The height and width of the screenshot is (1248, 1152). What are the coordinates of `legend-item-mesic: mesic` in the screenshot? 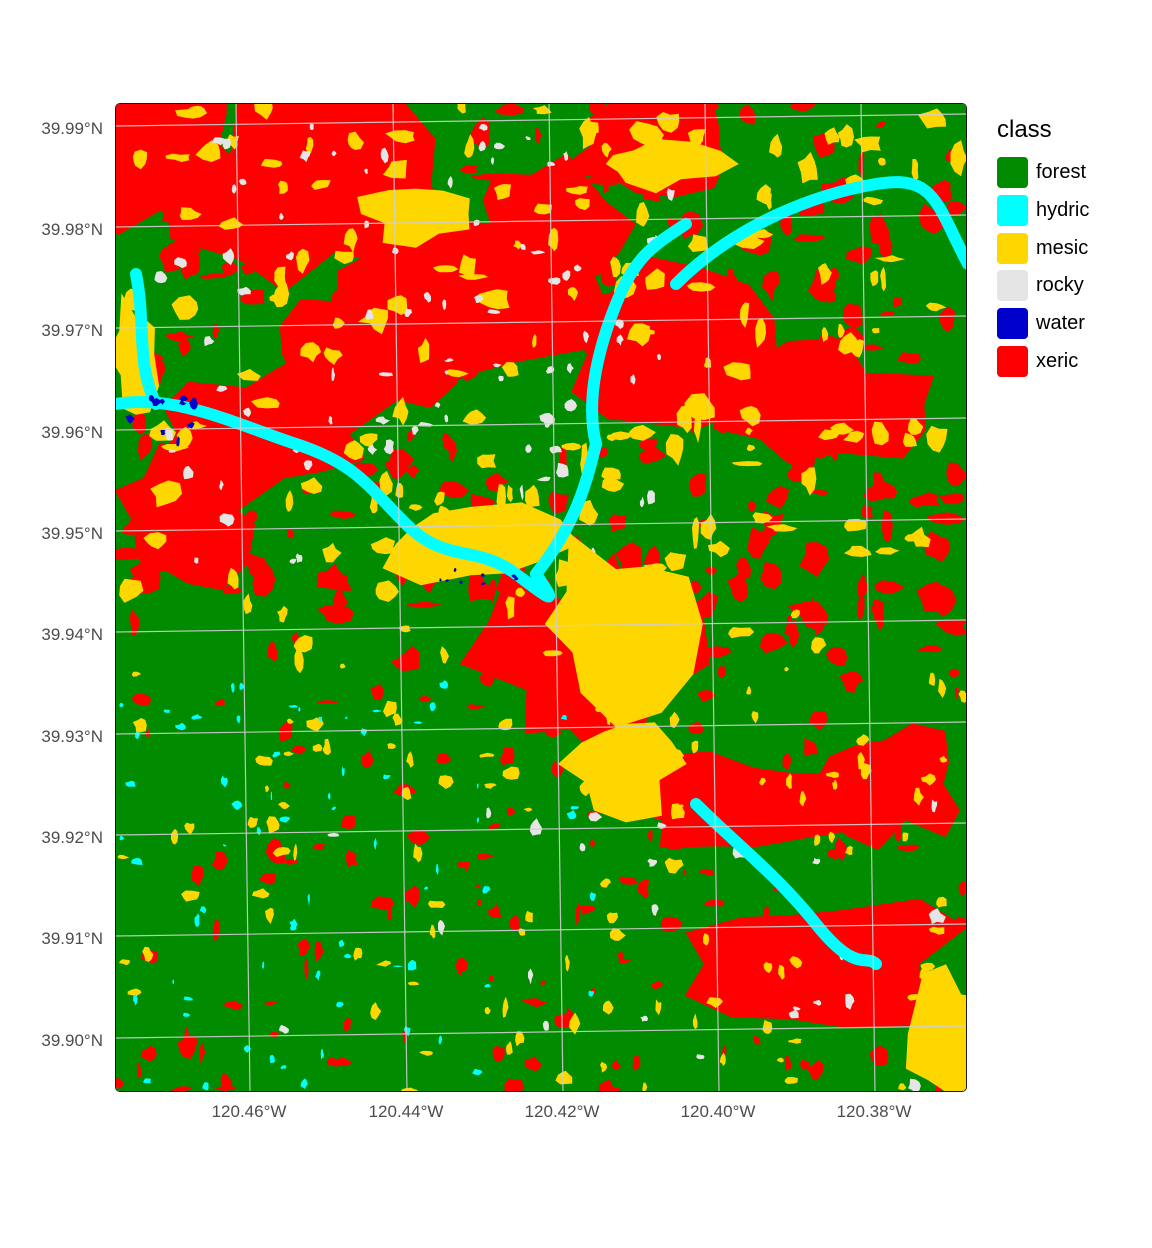 It's located at (1043, 248).